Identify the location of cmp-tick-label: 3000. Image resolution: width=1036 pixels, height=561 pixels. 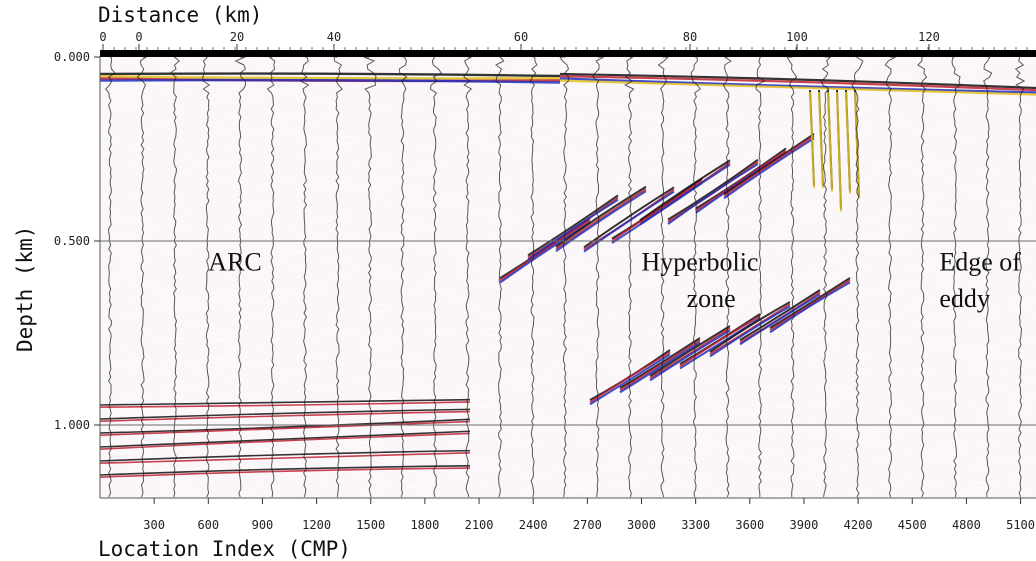
(641, 525).